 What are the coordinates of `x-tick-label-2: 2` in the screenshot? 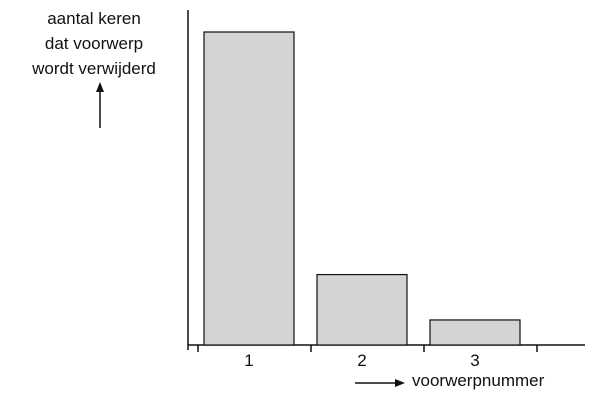 It's located at (361, 360).